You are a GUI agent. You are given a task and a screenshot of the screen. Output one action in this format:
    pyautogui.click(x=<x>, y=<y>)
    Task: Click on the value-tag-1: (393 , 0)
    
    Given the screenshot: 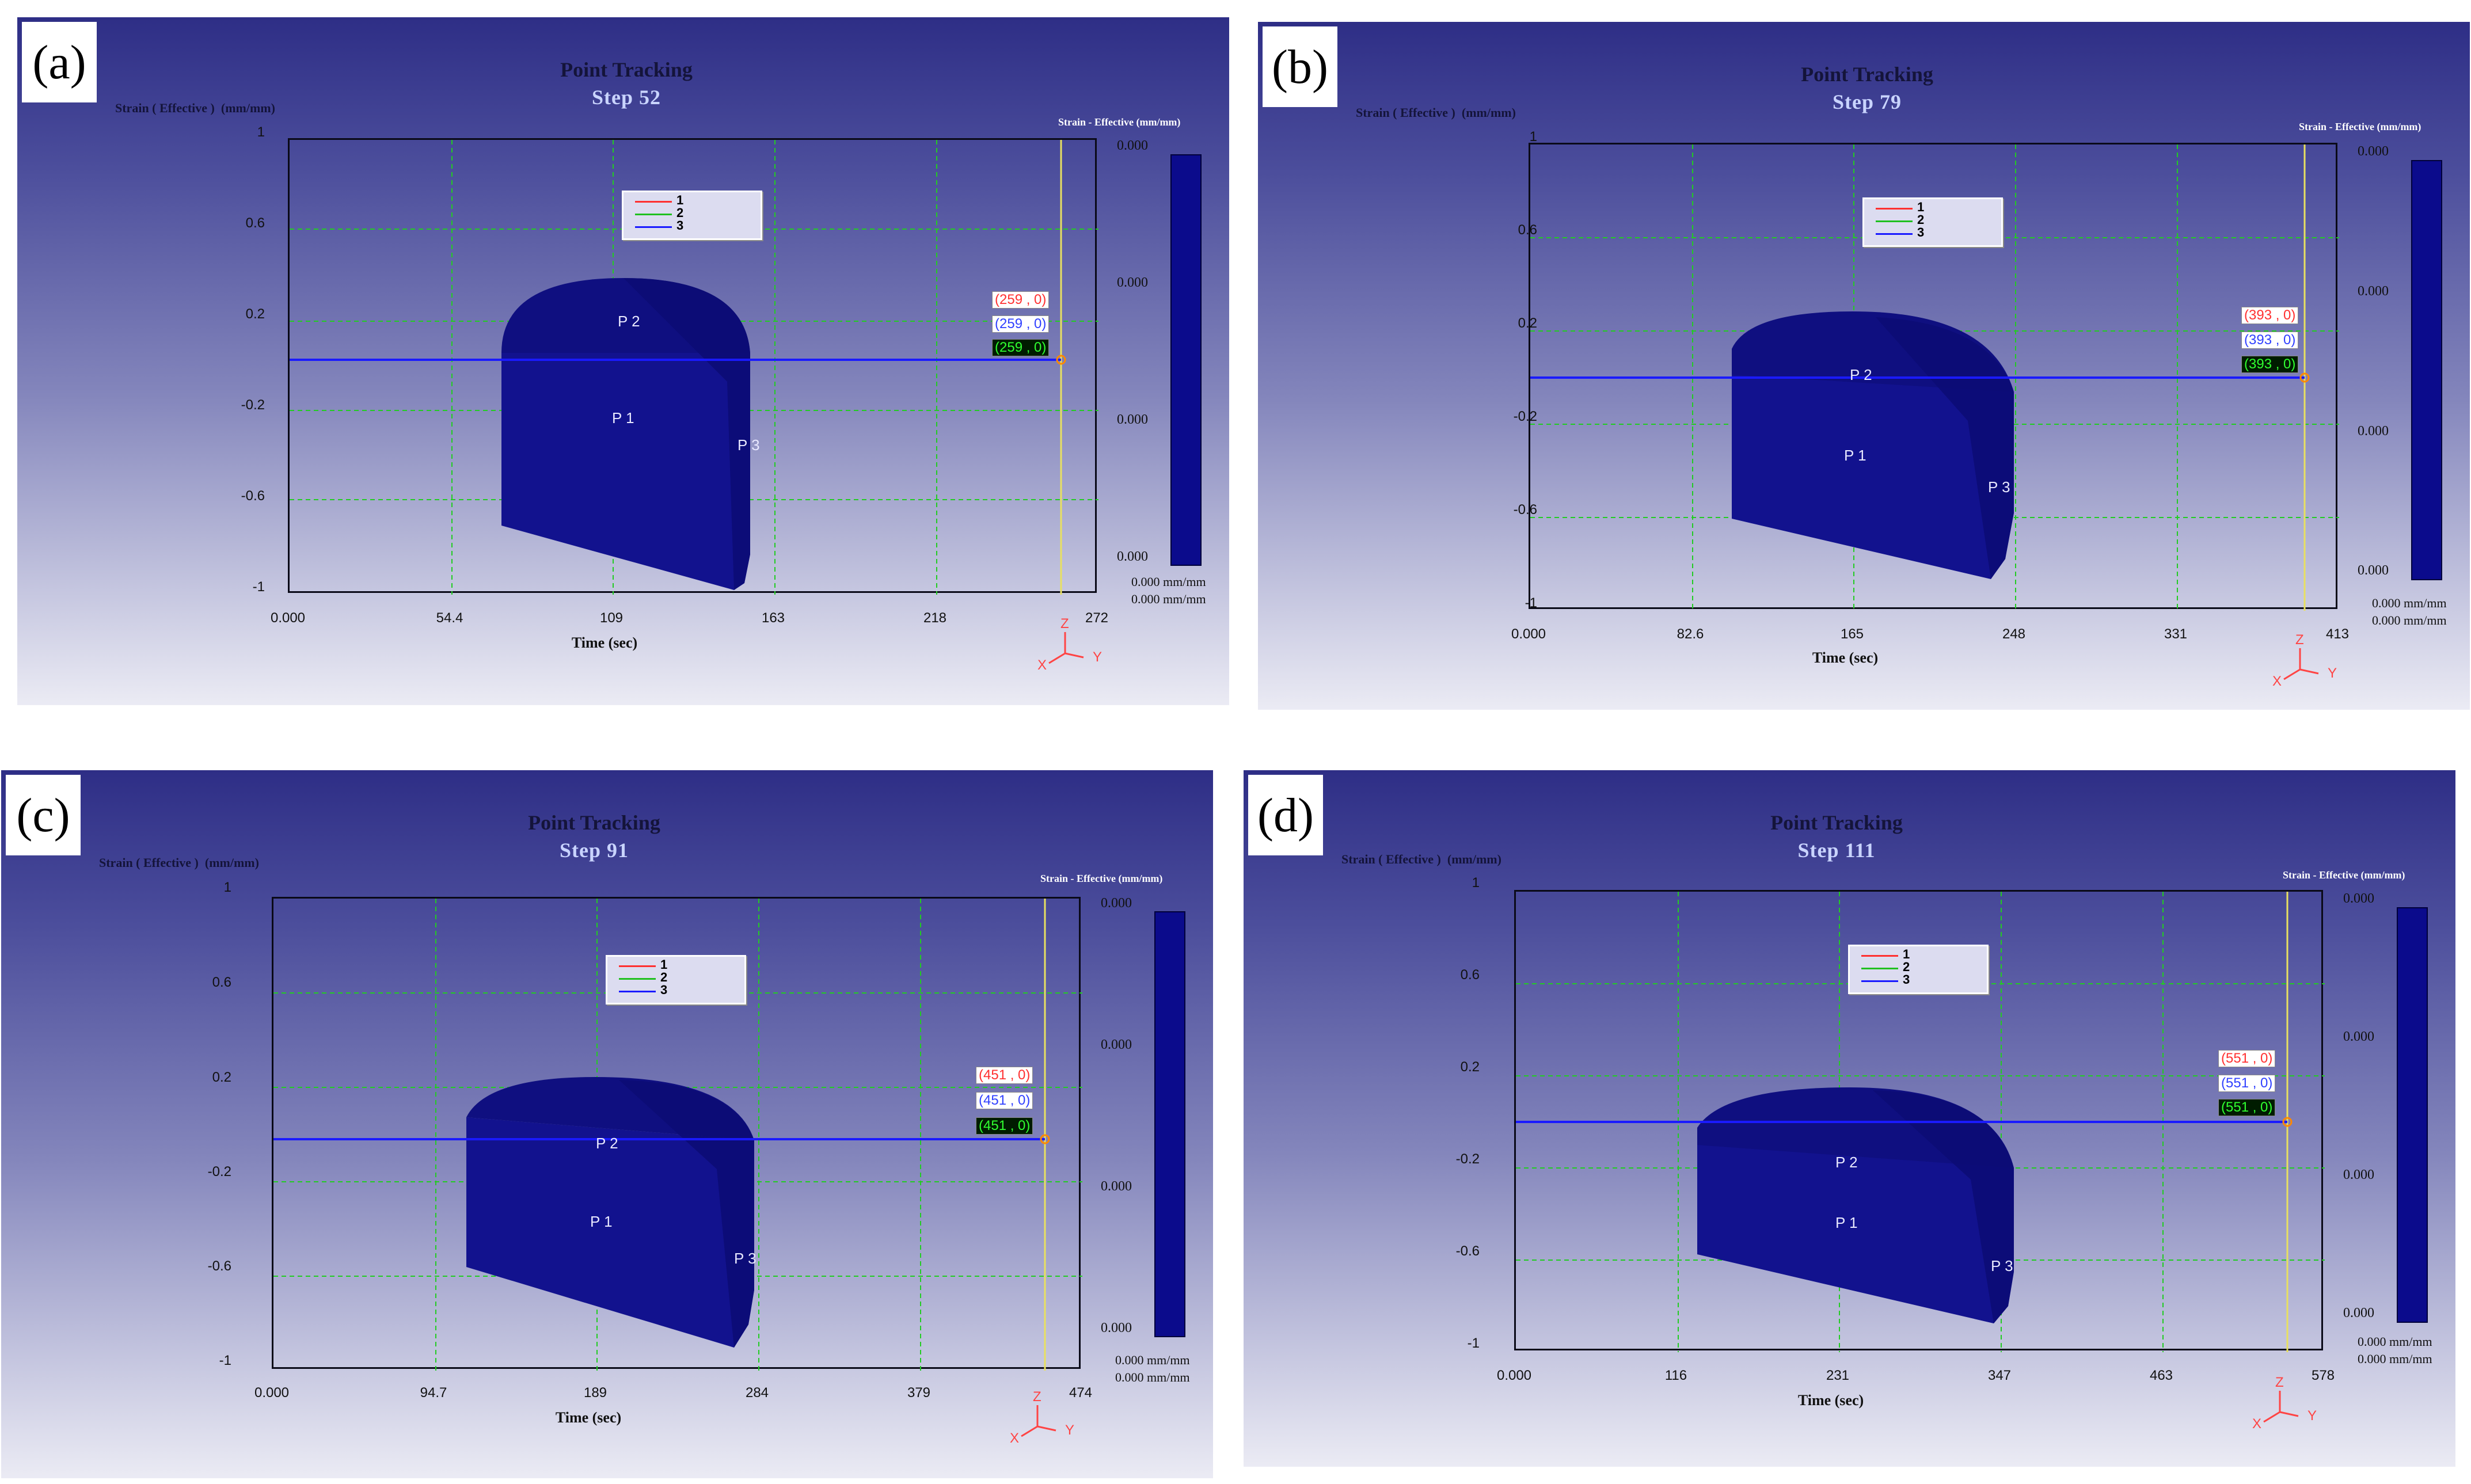 What is the action you would take?
    pyautogui.click(x=2270, y=315)
    